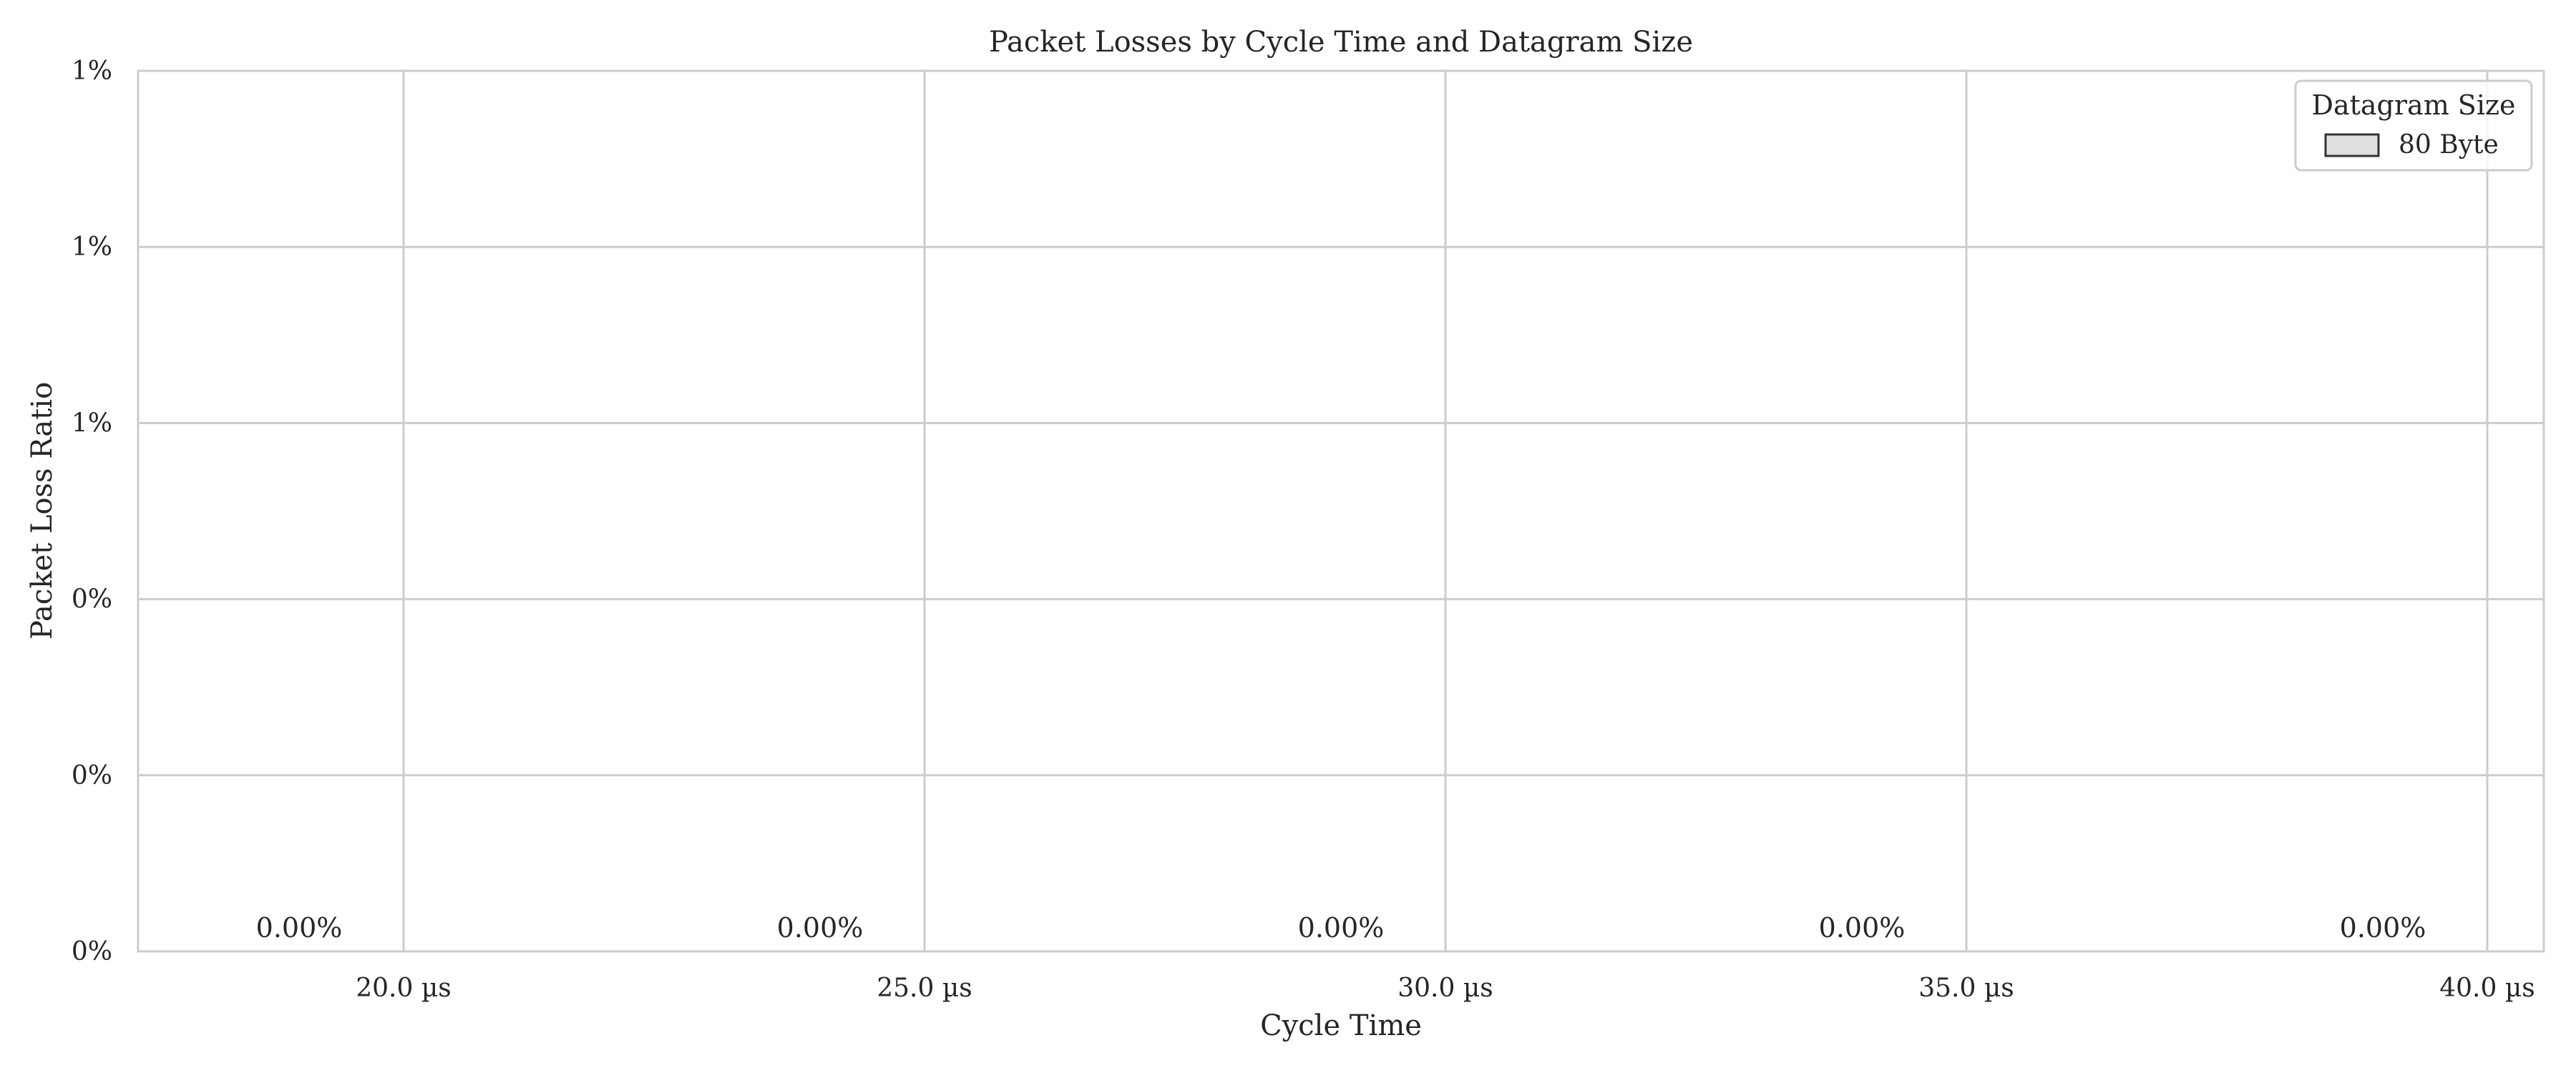  I want to click on y-tick-labels: 0% 0% 0% 1% 1% 1%, so click(92, 511).